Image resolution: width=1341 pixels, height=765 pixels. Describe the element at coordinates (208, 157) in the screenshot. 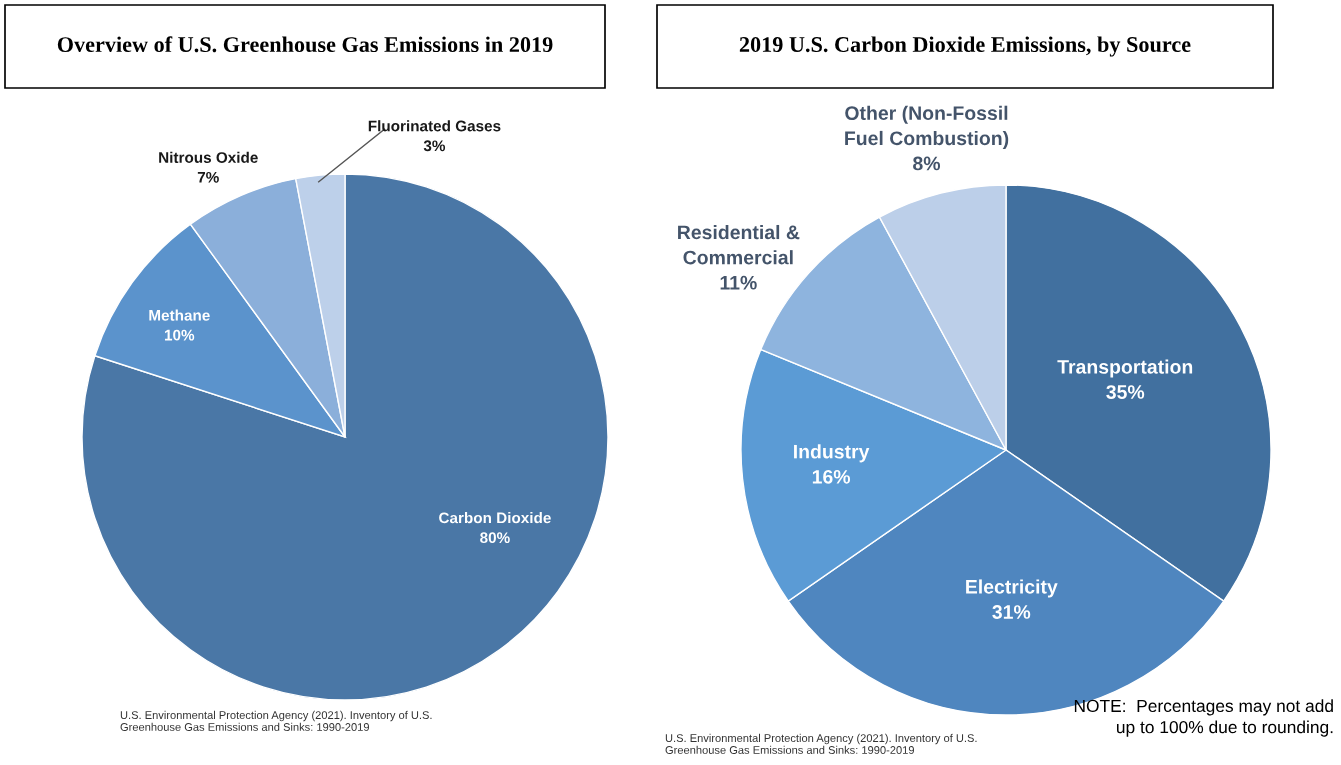

I see `slice-label: Nitrous Oxide` at that location.